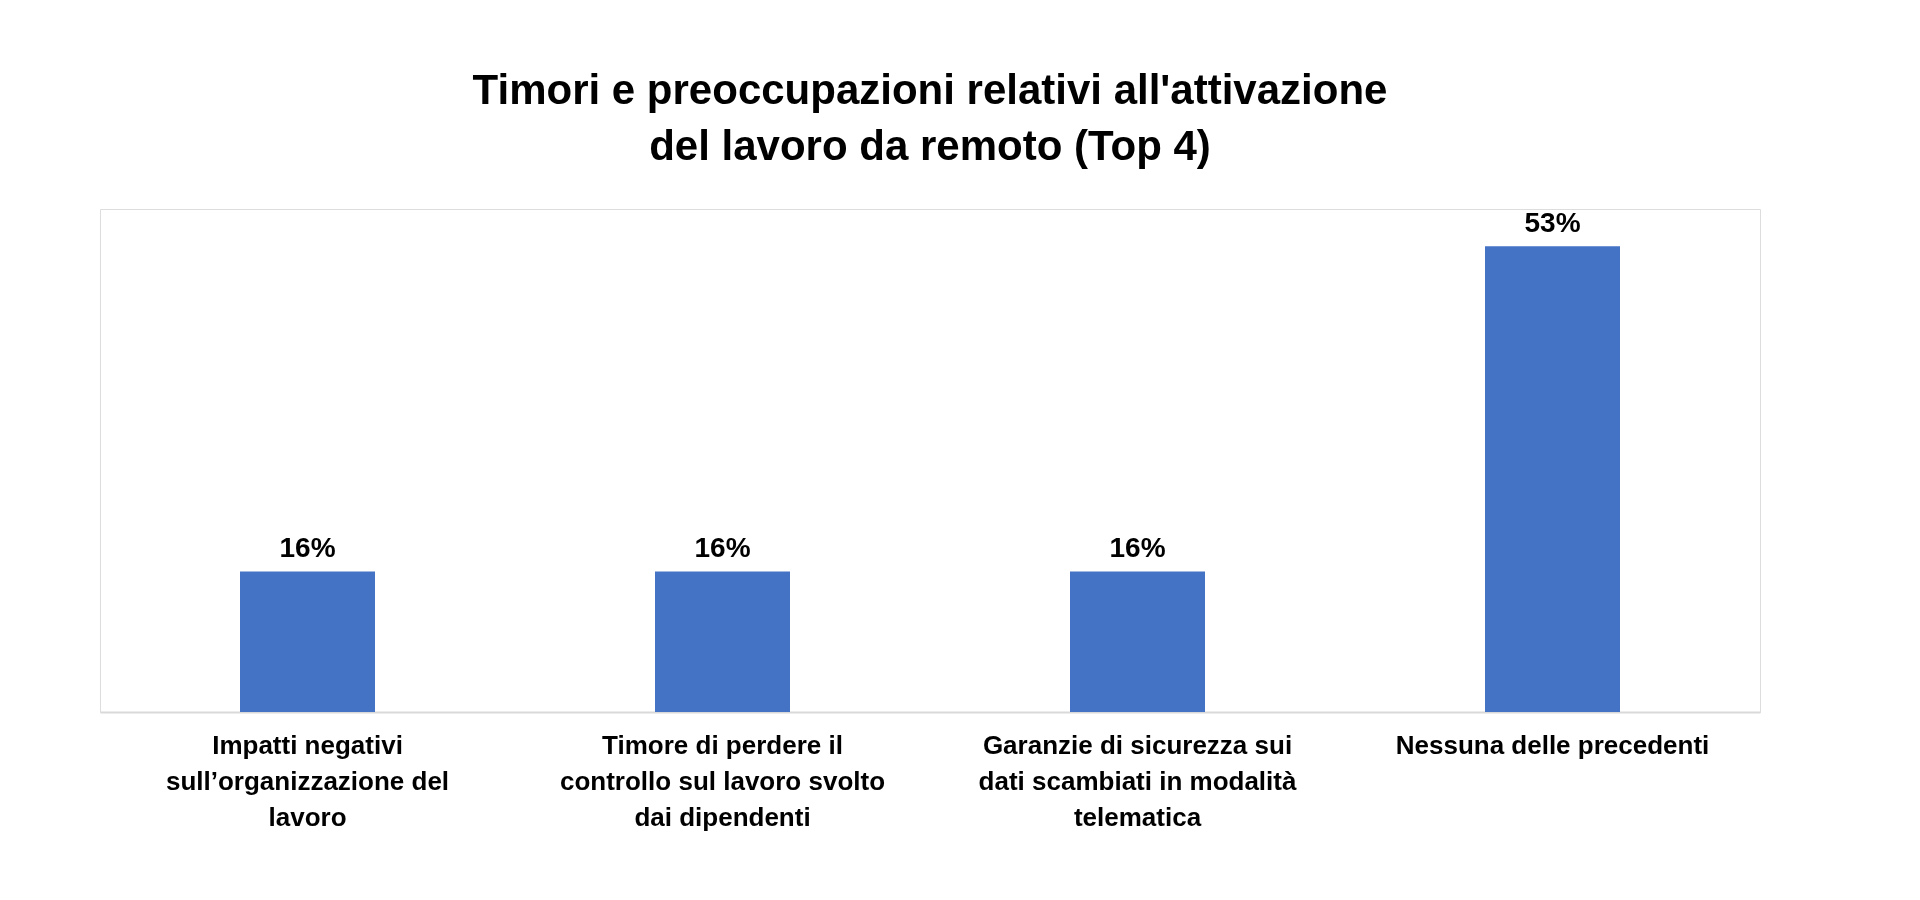 The image size is (1920, 900). What do you see at coordinates (1552, 744) in the screenshot?
I see `x-tick-label: Nessuna delle precedenti` at bounding box center [1552, 744].